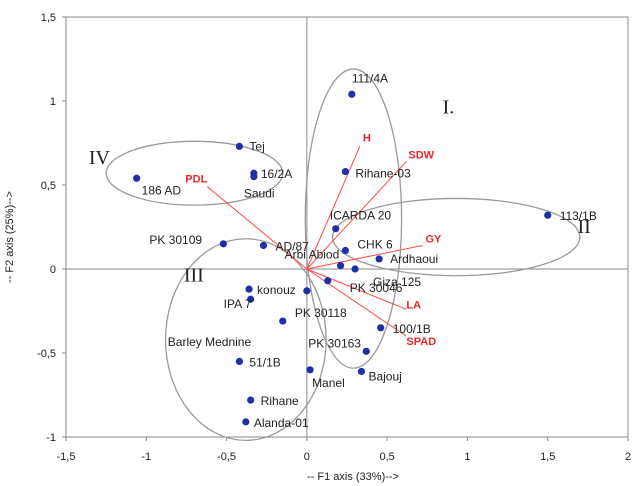 The width and height of the screenshot is (636, 486). What do you see at coordinates (584, 227) in the screenshot?
I see `group-label-ii: II` at bounding box center [584, 227].